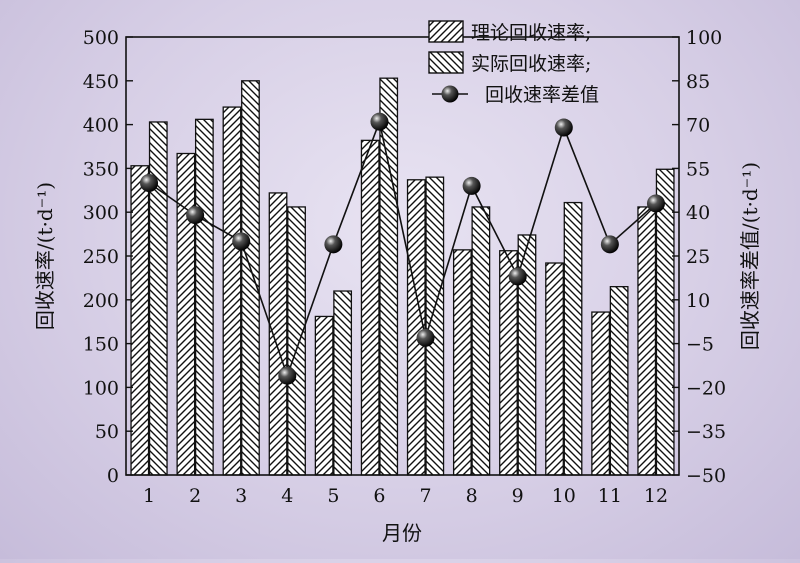 The width and height of the screenshot is (800, 563). I want to click on legend-label-difference: 回收速率差值, so click(542, 95).